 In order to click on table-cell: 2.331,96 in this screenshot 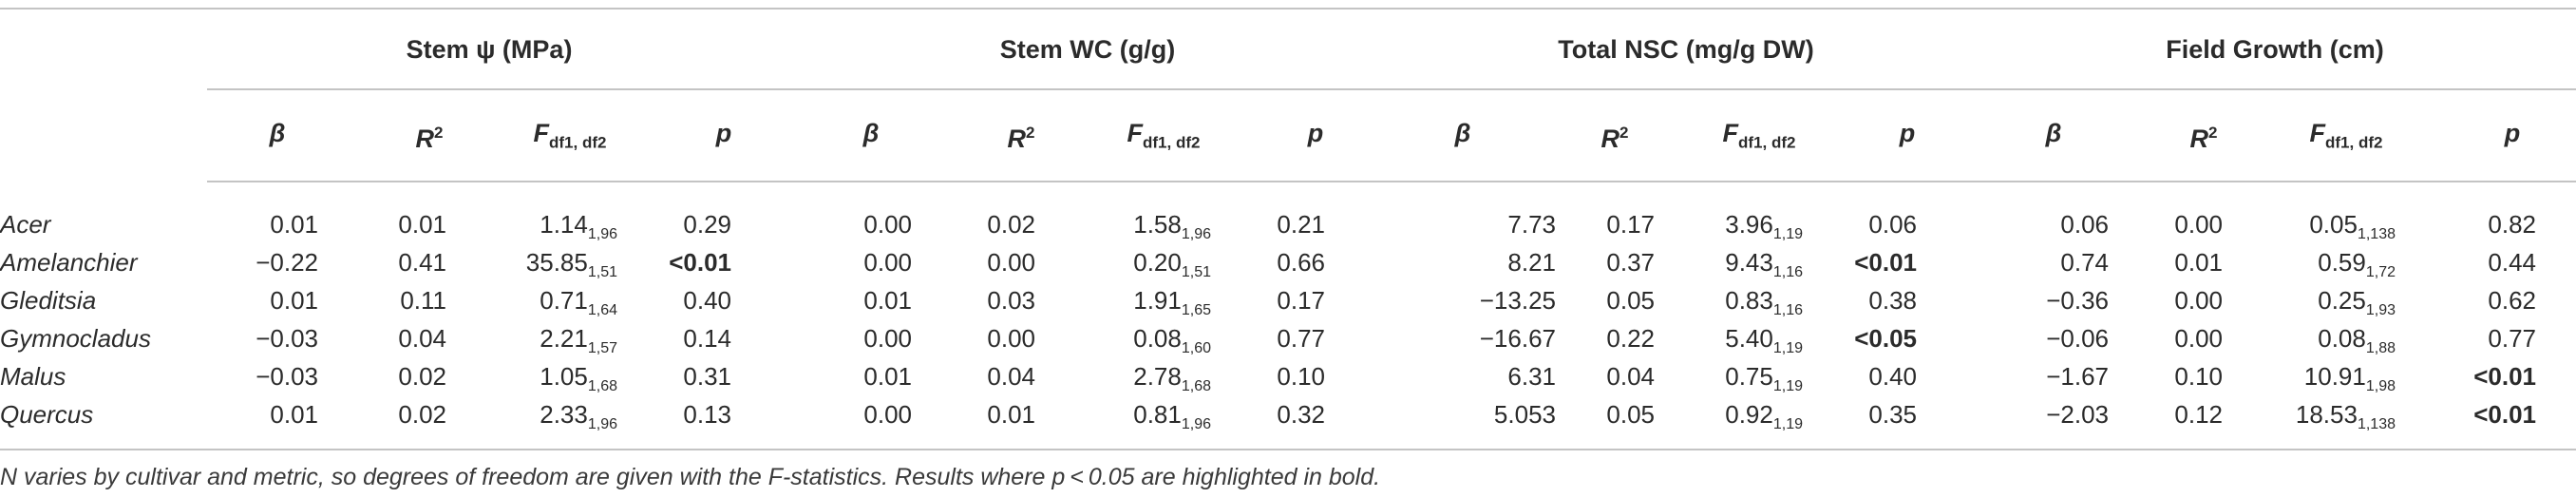, I will do `click(578, 416)`.